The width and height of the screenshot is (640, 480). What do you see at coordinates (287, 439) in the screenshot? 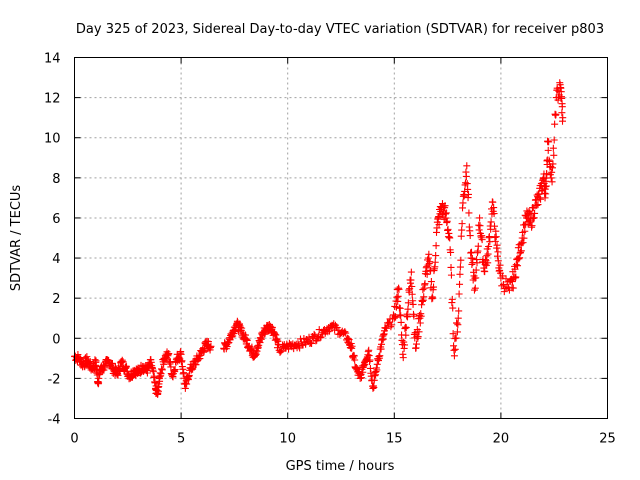
I see `x-tick-label: 10` at bounding box center [287, 439].